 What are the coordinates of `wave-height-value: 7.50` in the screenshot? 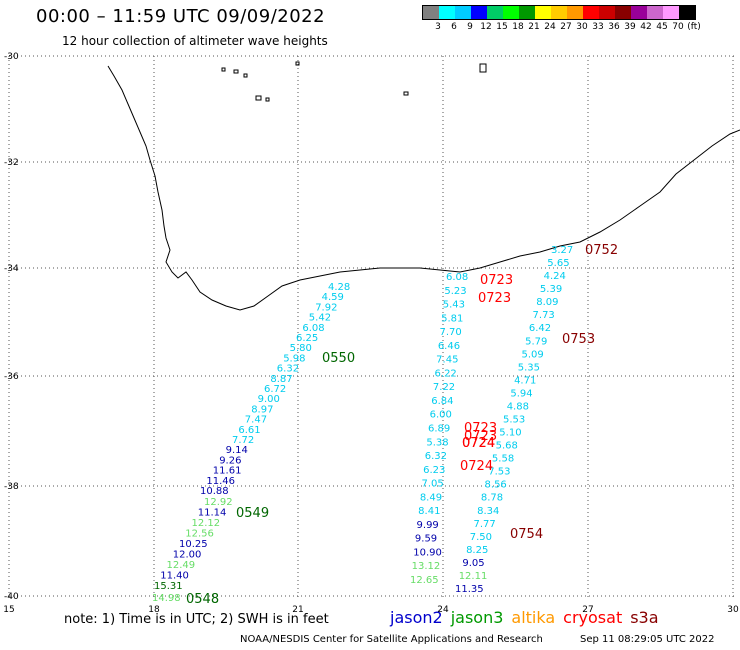 It's located at (481, 537).